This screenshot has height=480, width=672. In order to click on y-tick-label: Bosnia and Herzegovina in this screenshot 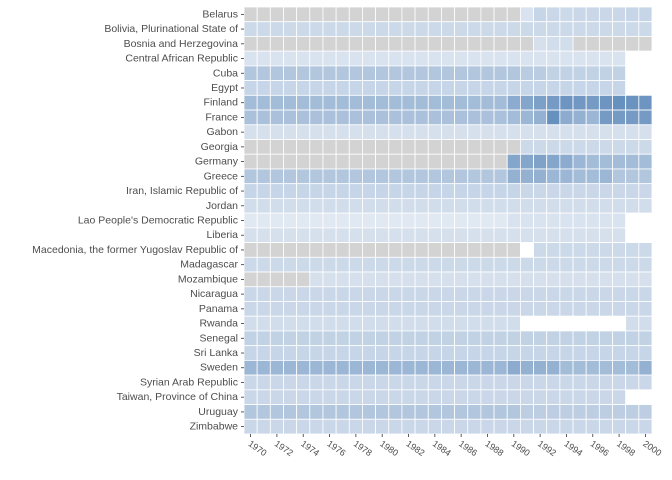, I will do `click(181, 44)`.